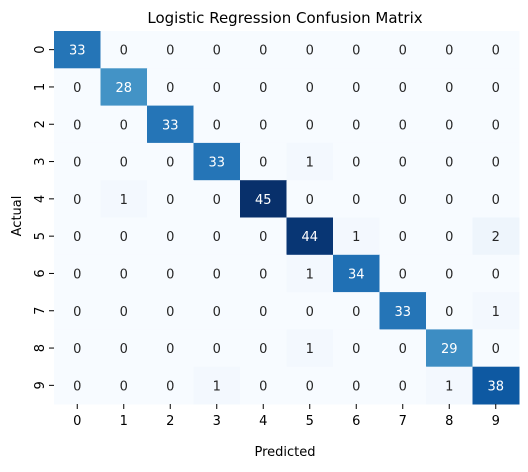 This screenshot has height=472, width=528. I want to click on y-tick-label: 4, so click(40, 199).